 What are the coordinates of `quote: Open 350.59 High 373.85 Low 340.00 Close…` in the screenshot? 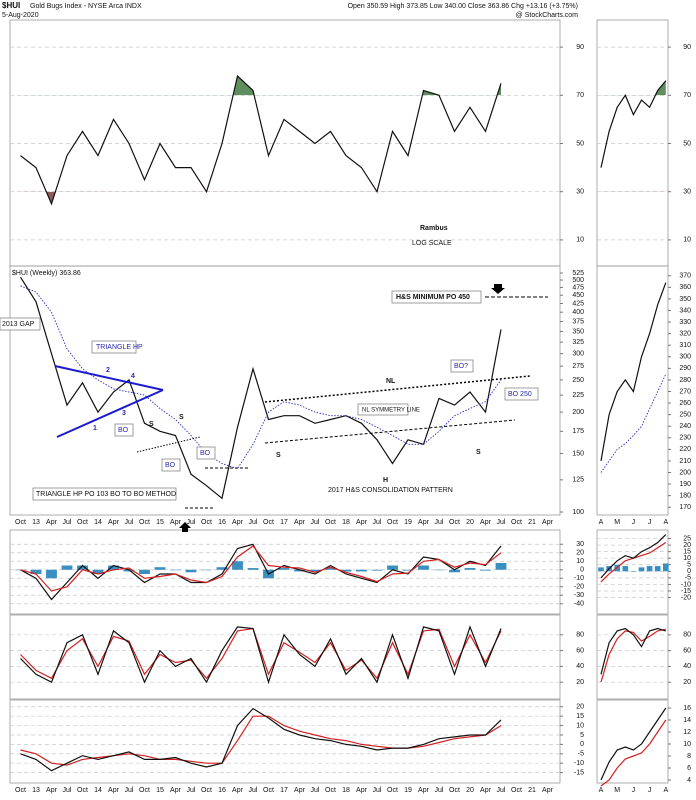 It's located at (463, 6).